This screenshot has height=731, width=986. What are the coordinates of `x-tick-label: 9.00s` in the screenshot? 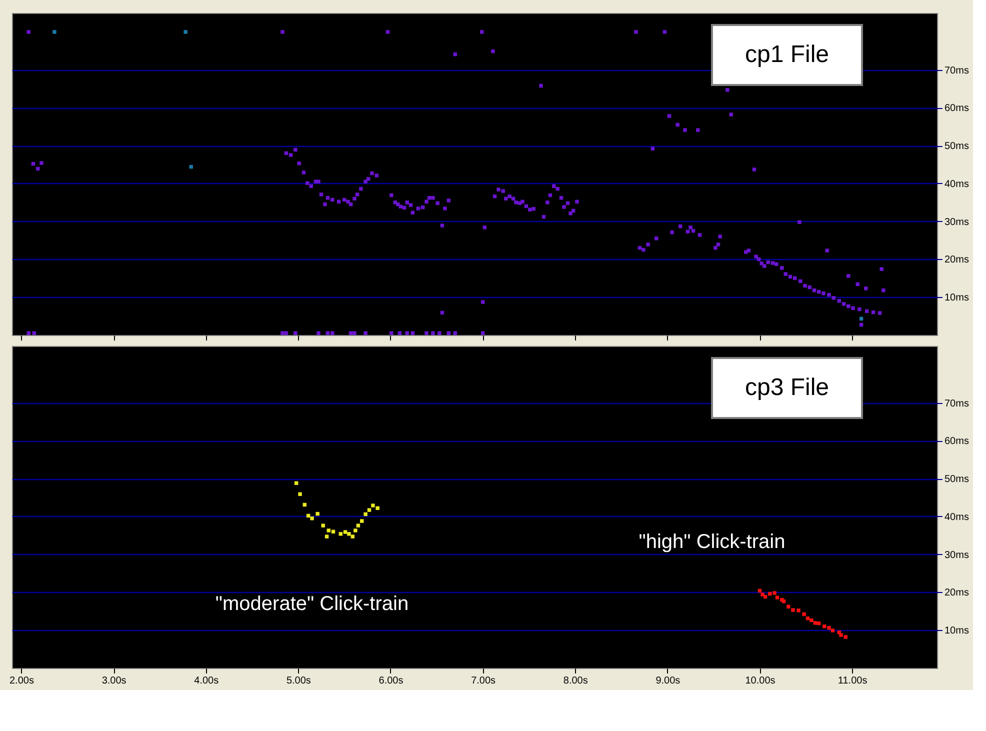 It's located at (668, 681).